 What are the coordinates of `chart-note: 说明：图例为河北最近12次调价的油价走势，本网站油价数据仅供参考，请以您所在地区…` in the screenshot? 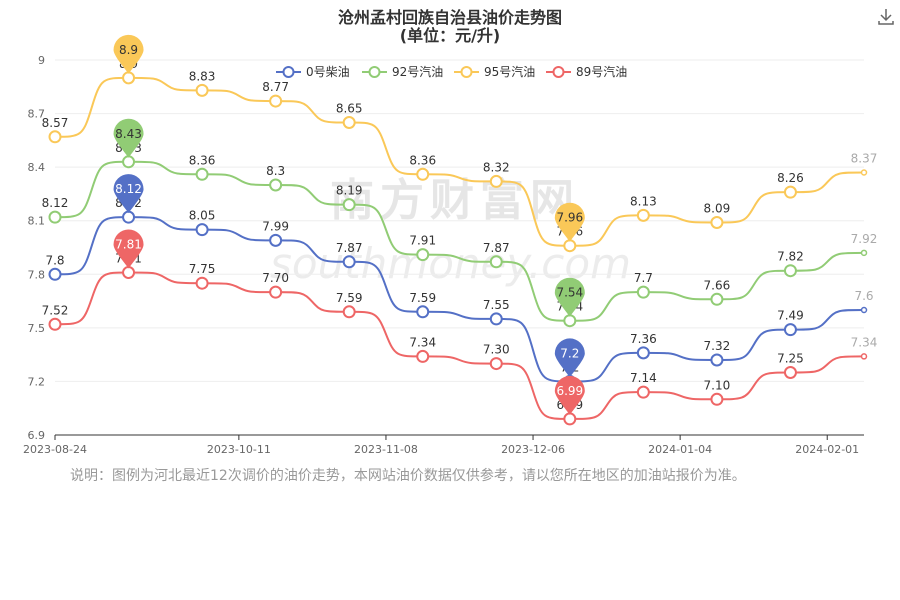 It's located at (408, 476).